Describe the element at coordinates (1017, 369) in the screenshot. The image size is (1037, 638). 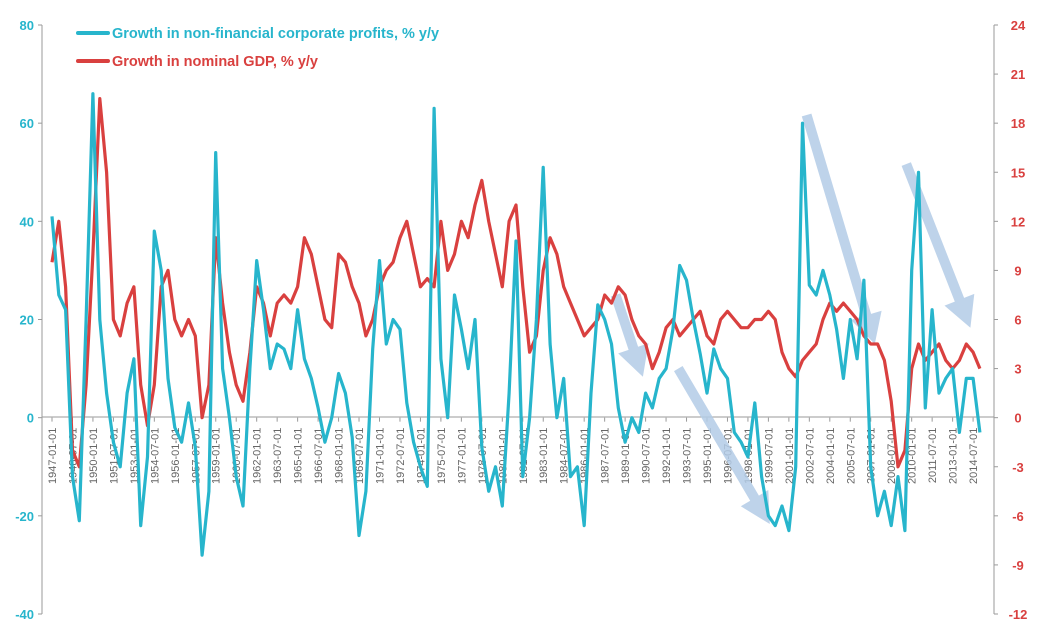
I see `right-tick-label: 3` at that location.